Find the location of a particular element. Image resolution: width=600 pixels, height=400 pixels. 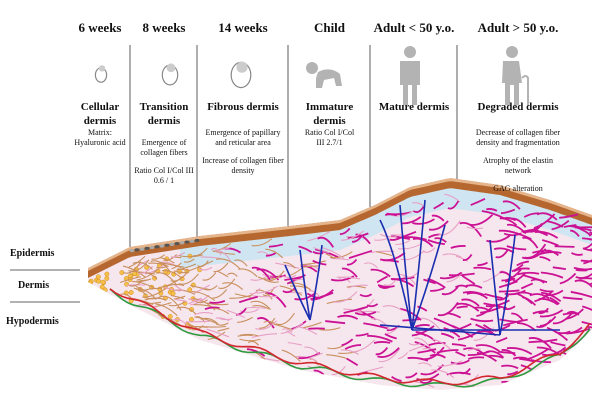

stage-age: 14 weeks is located at coordinates (243, 27).